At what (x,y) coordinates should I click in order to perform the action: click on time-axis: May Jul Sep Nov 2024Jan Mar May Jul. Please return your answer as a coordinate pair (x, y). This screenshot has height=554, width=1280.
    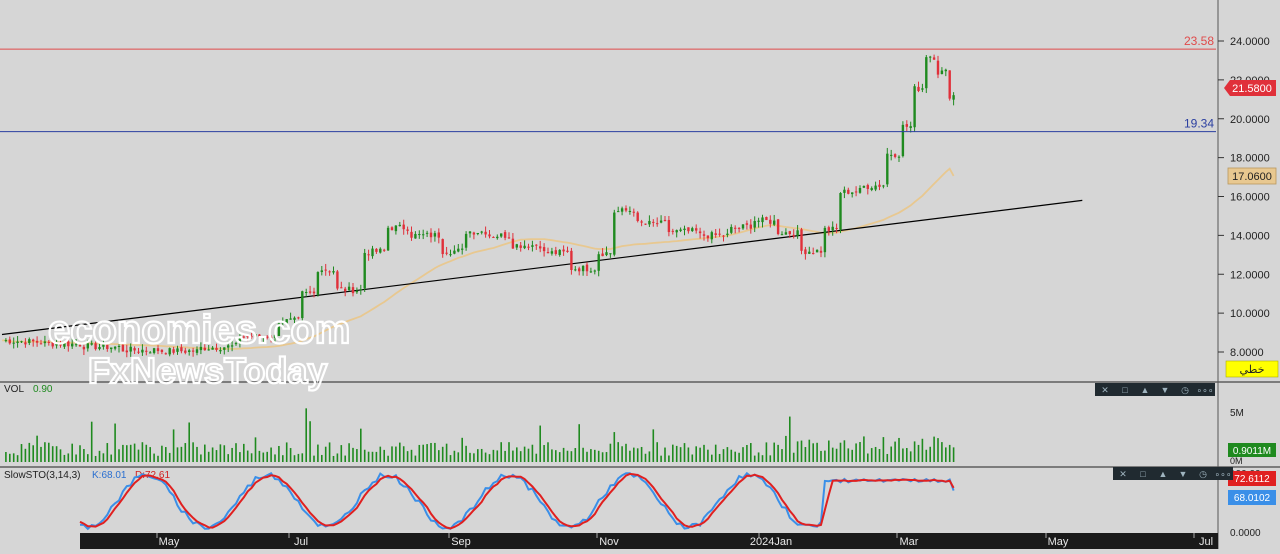
    Looking at the image, I should click on (684, 540).